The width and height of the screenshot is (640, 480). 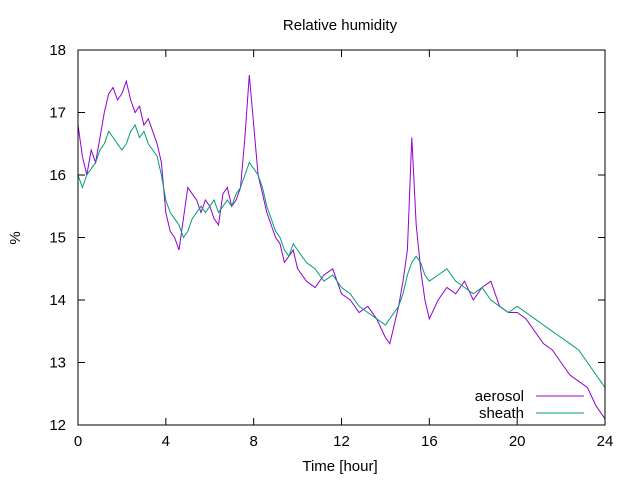 What do you see at coordinates (57, 238) in the screenshot?
I see `y-tick-label: 15` at bounding box center [57, 238].